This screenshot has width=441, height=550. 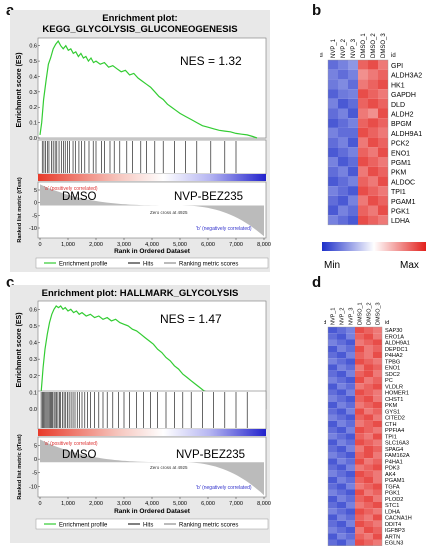 What do you see at coordinates (392, 487) in the screenshot?
I see `gene-label: TGFA` at bounding box center [392, 487].